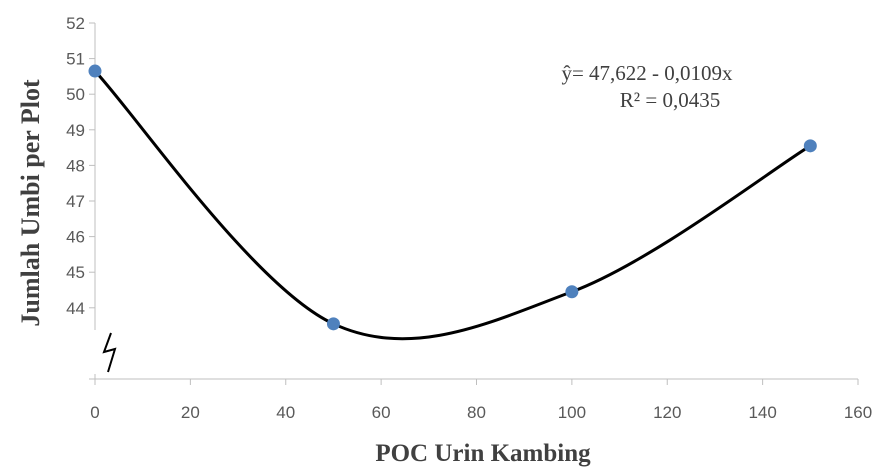 The image size is (883, 468). What do you see at coordinates (75, 272) in the screenshot?
I see `y-tick-label: 45` at bounding box center [75, 272].